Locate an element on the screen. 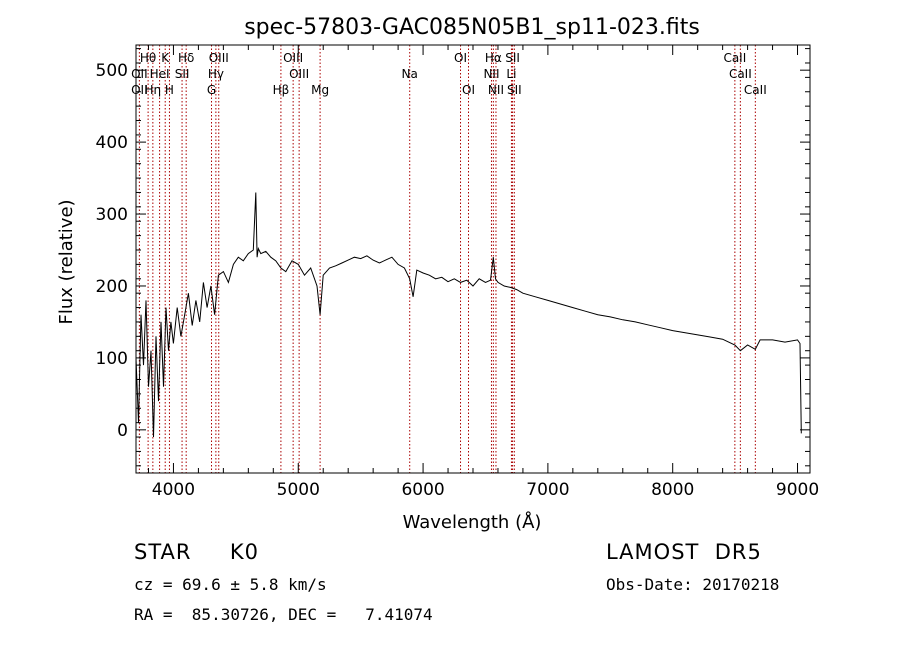 The width and height of the screenshot is (900, 649). chart-title: spec-57803-GAC085N05B1_sp11-023.fits is located at coordinates (472, 27).